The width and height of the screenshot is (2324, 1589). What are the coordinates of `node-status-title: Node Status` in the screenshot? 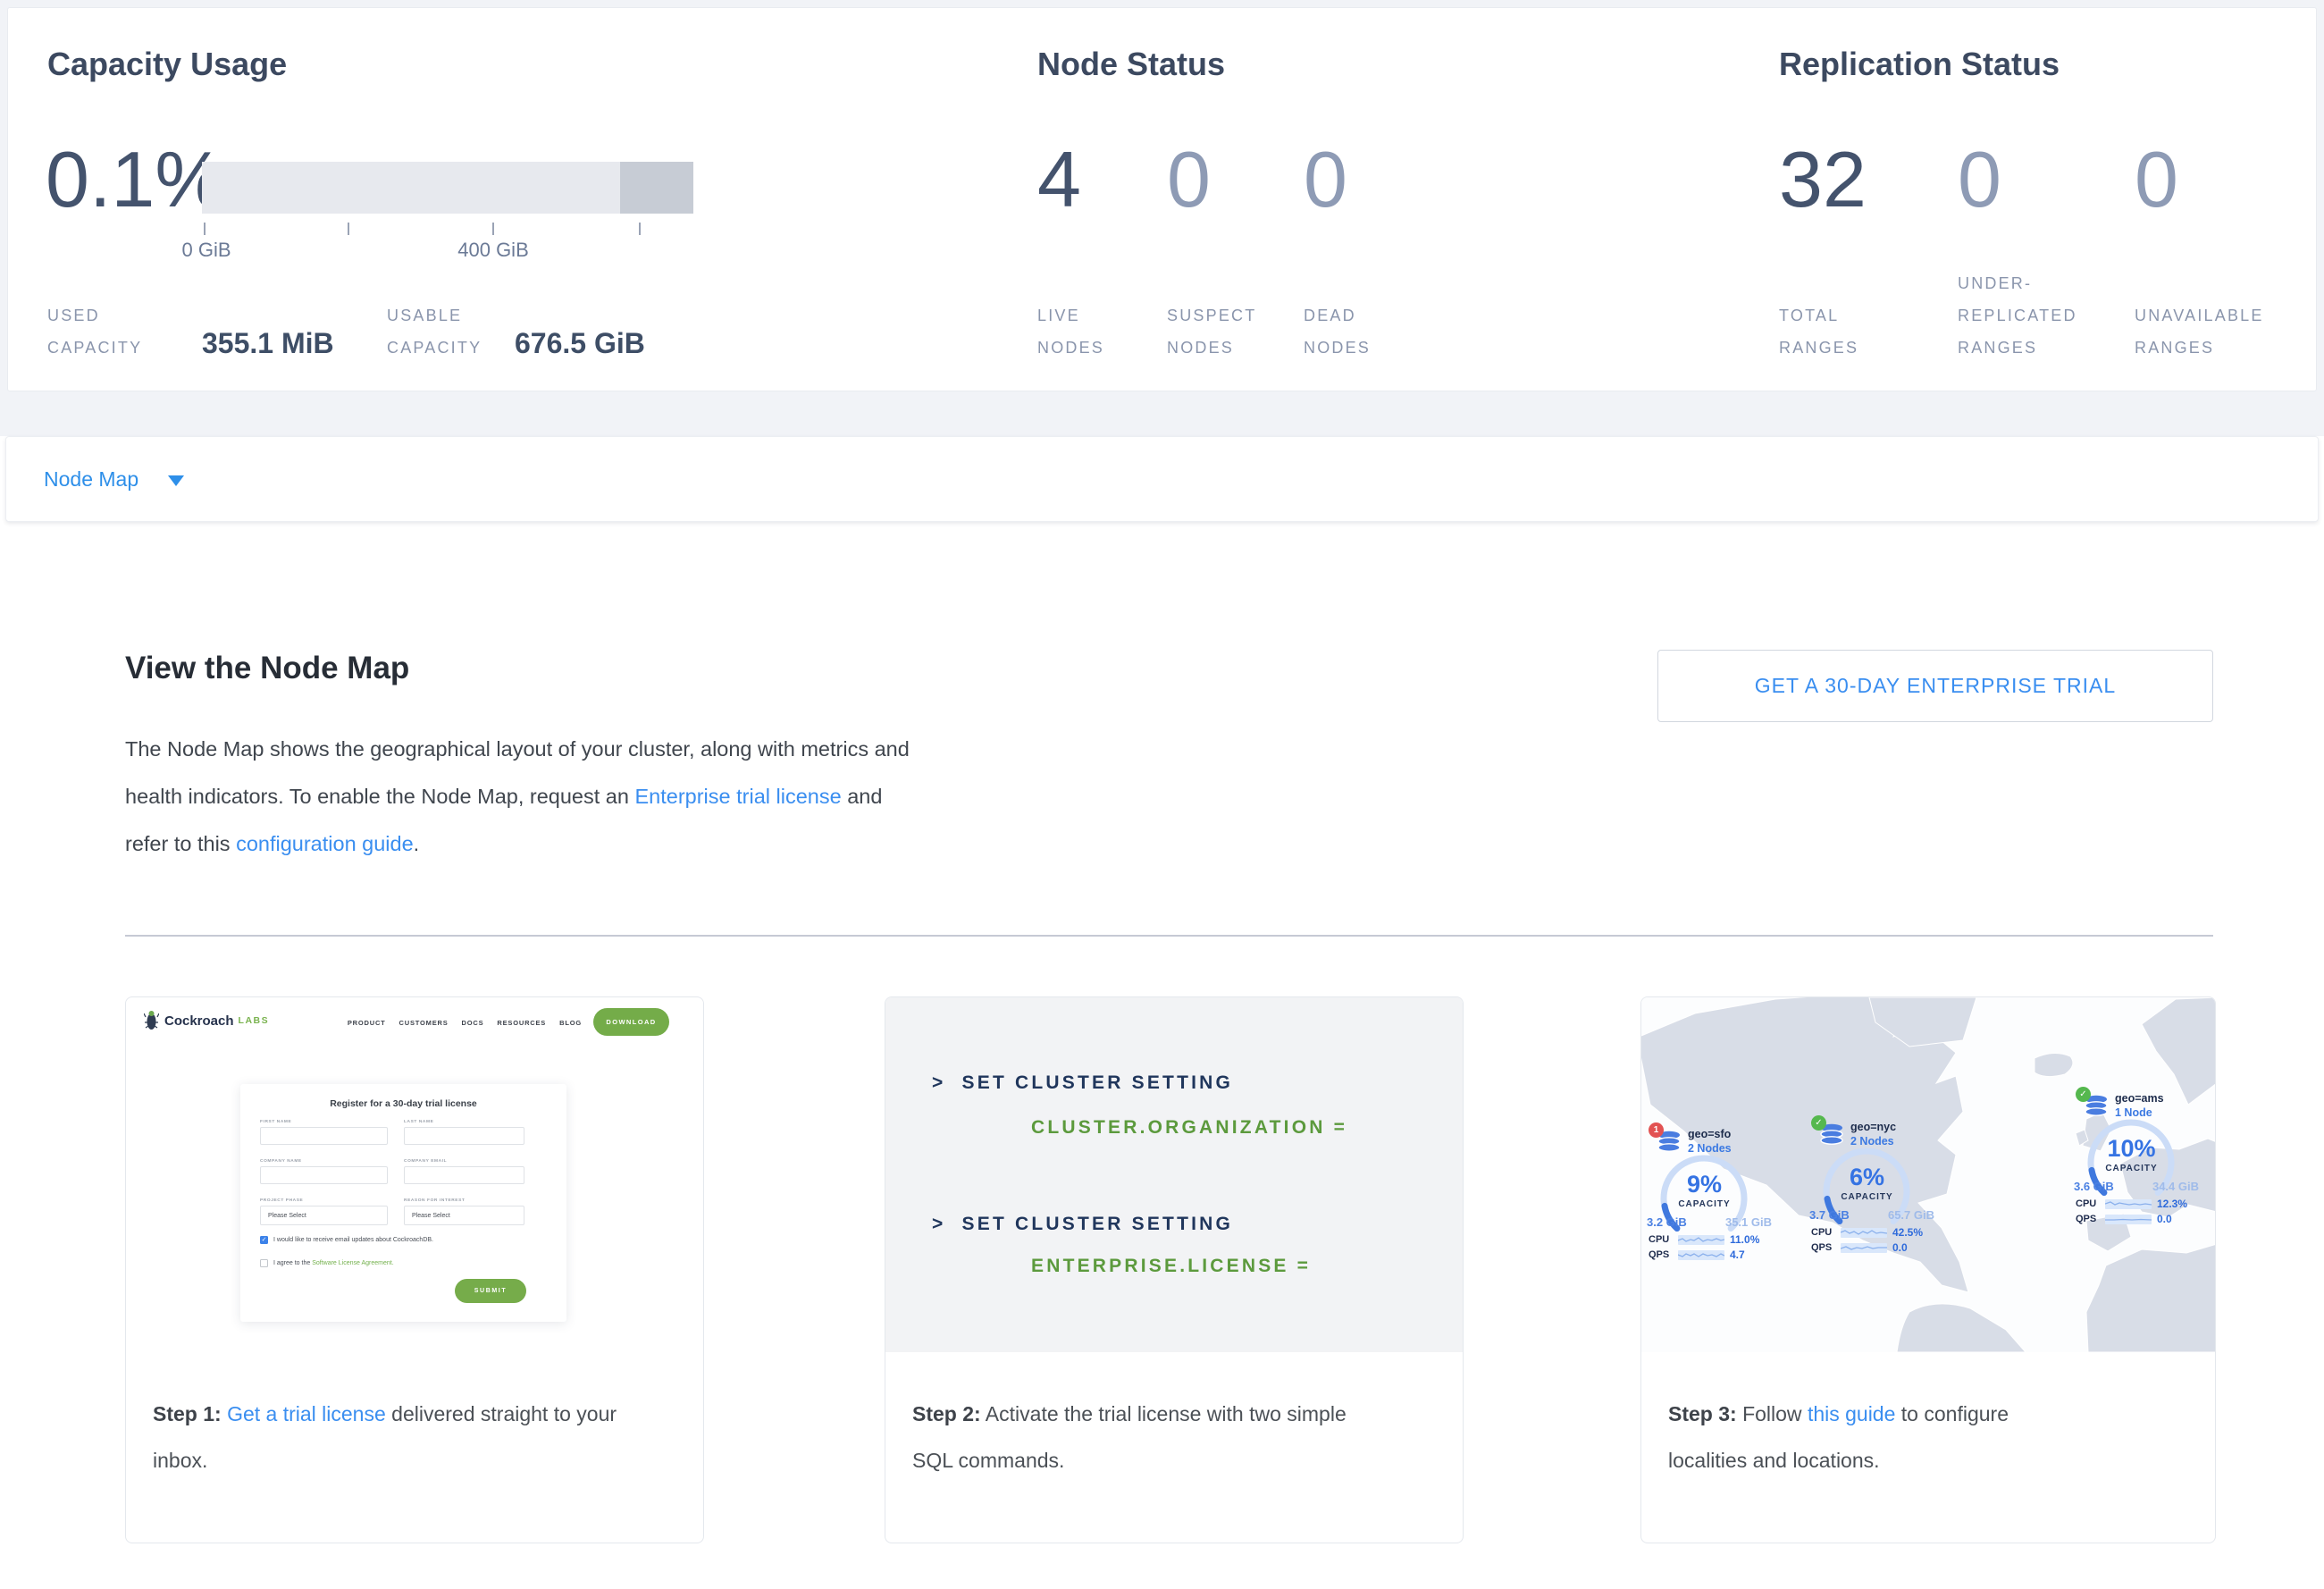 It's located at (1131, 64).